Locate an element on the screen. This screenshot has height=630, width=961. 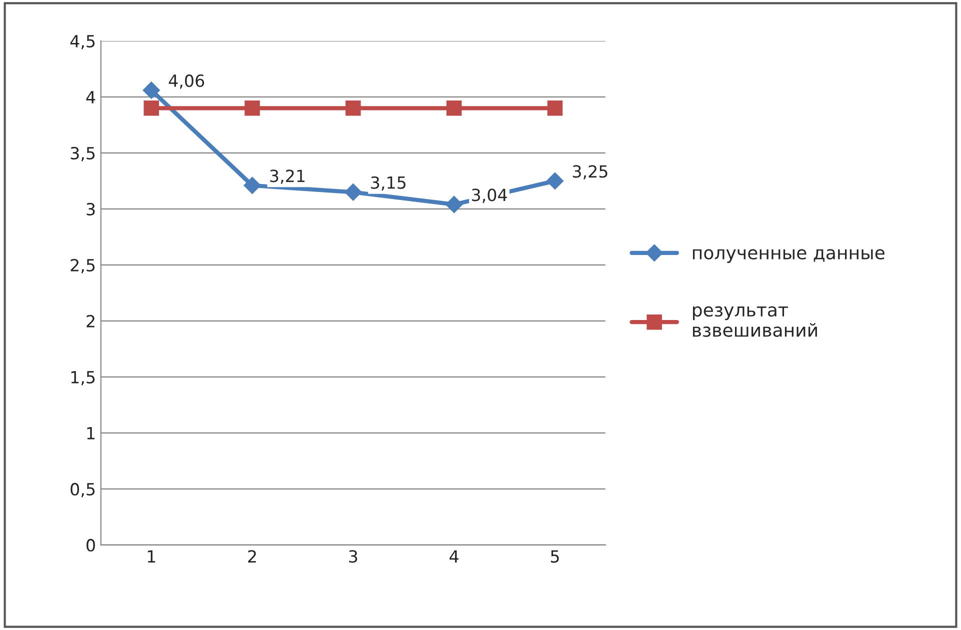
y-tick-label: 4 is located at coordinates (91, 97).